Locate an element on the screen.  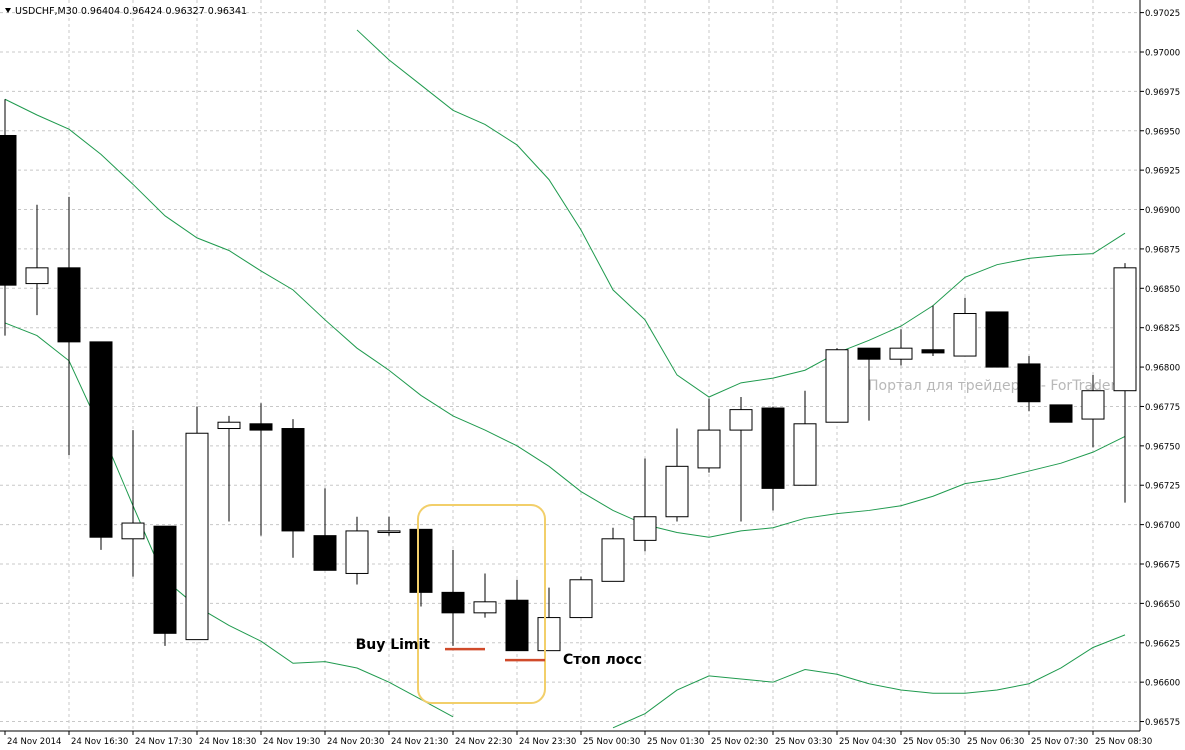
x-tick-label: 25 Nov 05:30 is located at coordinates (931, 742).